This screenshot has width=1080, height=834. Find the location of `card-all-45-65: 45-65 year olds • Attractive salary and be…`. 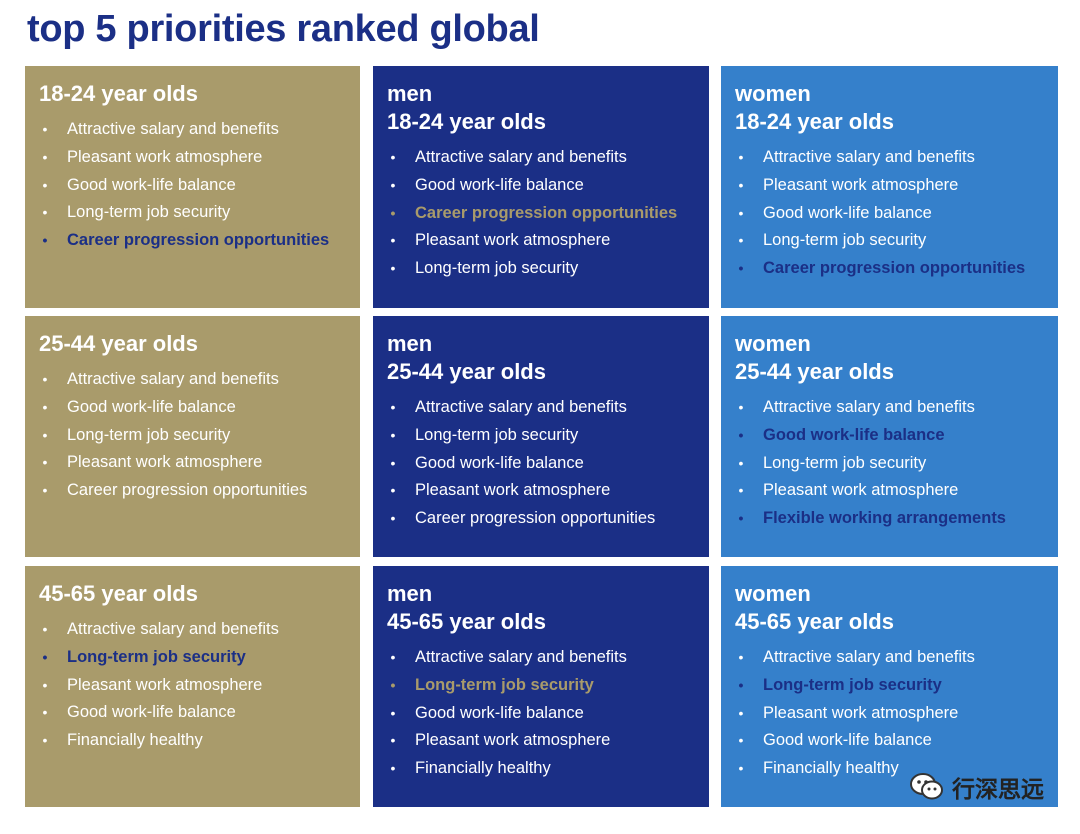

card-all-45-65: 45-65 year olds • Attractive salary and be… is located at coordinates (192, 686).